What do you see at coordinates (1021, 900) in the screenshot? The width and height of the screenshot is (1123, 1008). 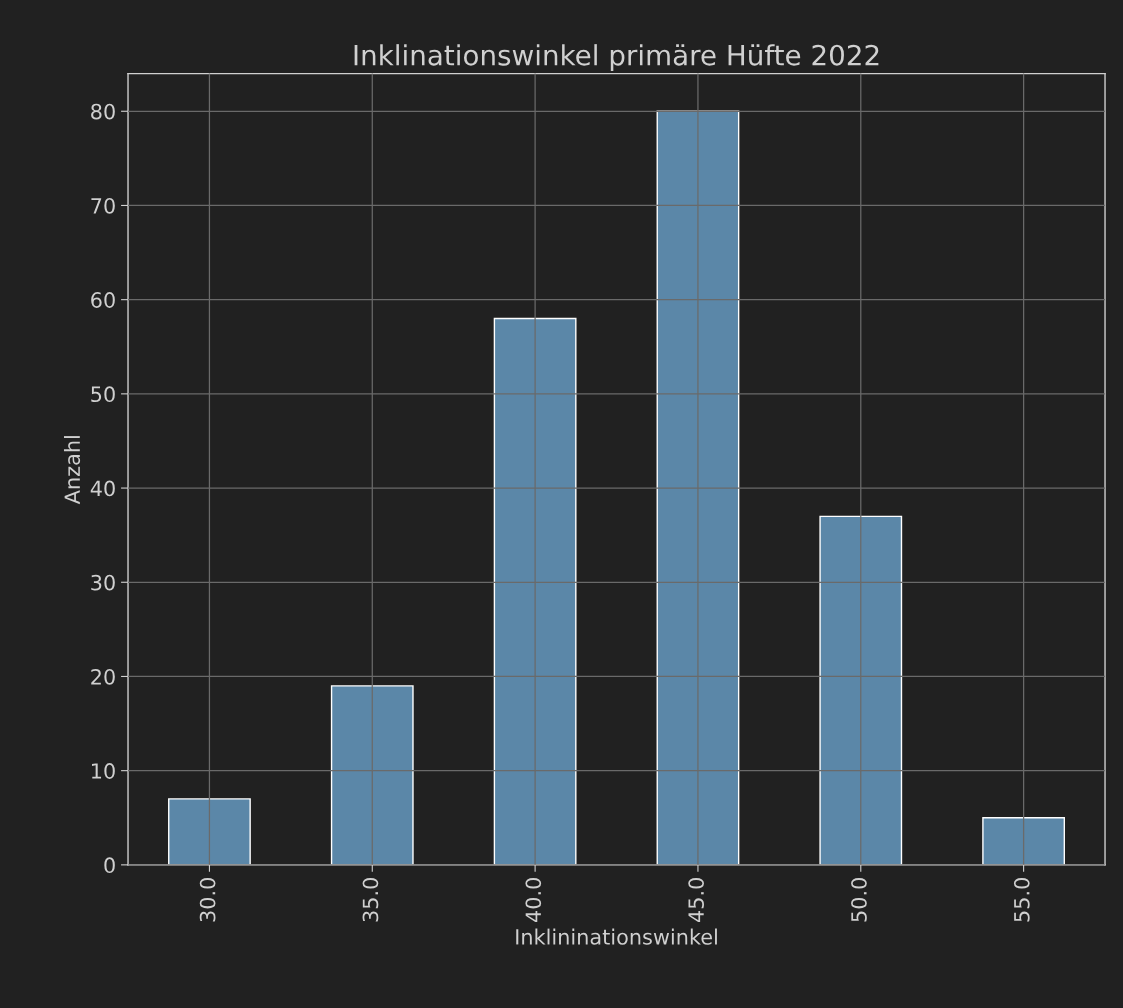 I see `x-tick-label: 55.0` at bounding box center [1021, 900].